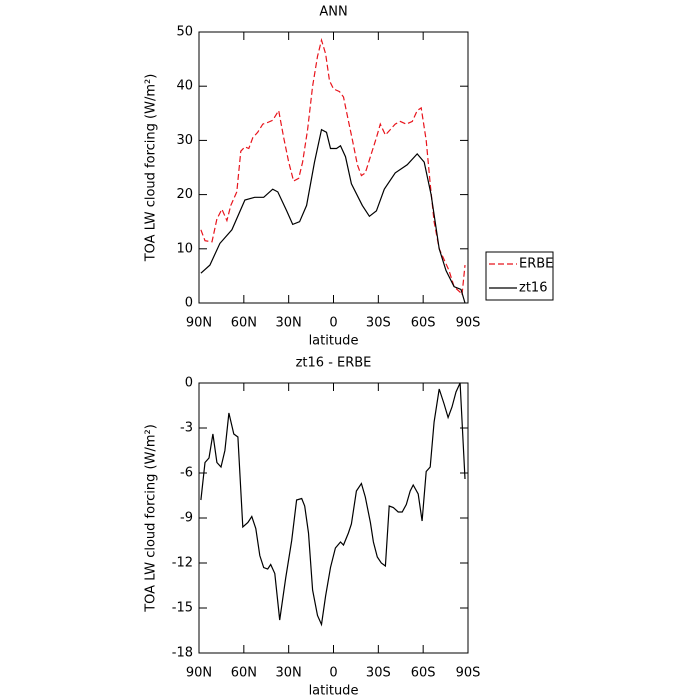 Image resolution: width=700 pixels, height=700 pixels. I want to click on legend-label: ERBE, so click(536, 264).